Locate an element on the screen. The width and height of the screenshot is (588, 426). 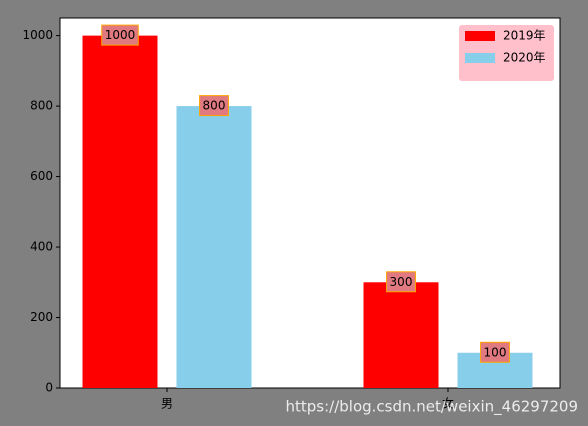
data-label: 800 is located at coordinates (214, 106).